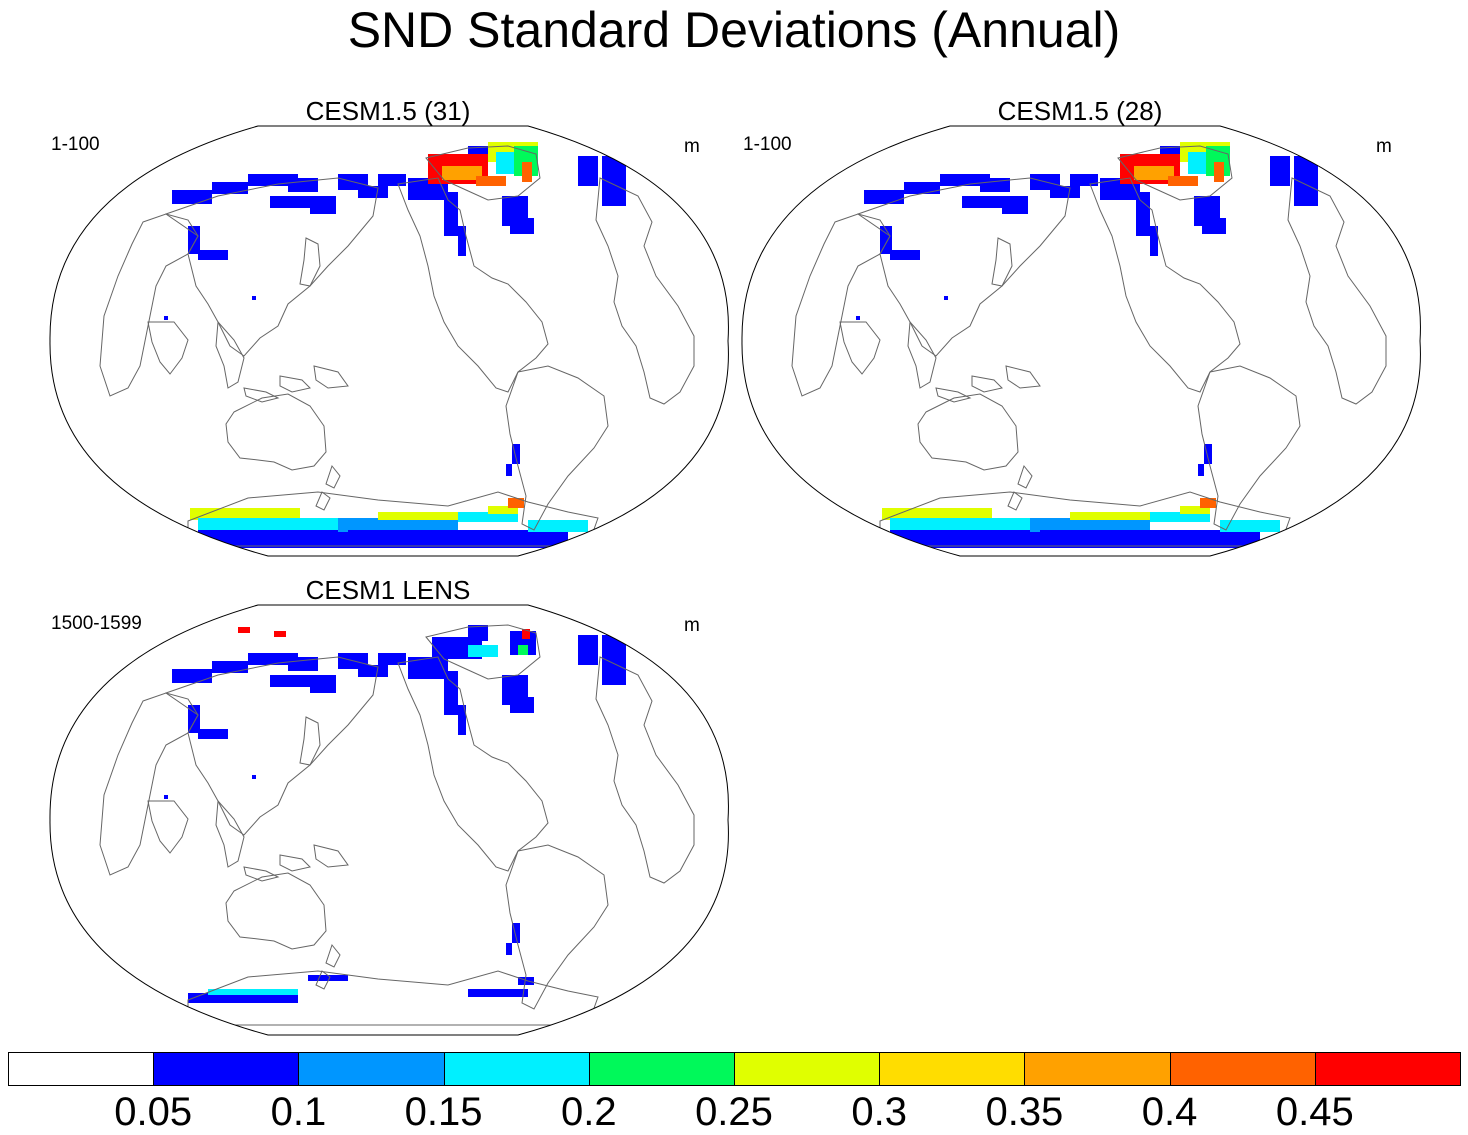 Image resolution: width=1468 pixels, height=1135 pixels. What do you see at coordinates (96, 623) in the screenshot?
I see `panel-period-label: 1500-1599` at bounding box center [96, 623].